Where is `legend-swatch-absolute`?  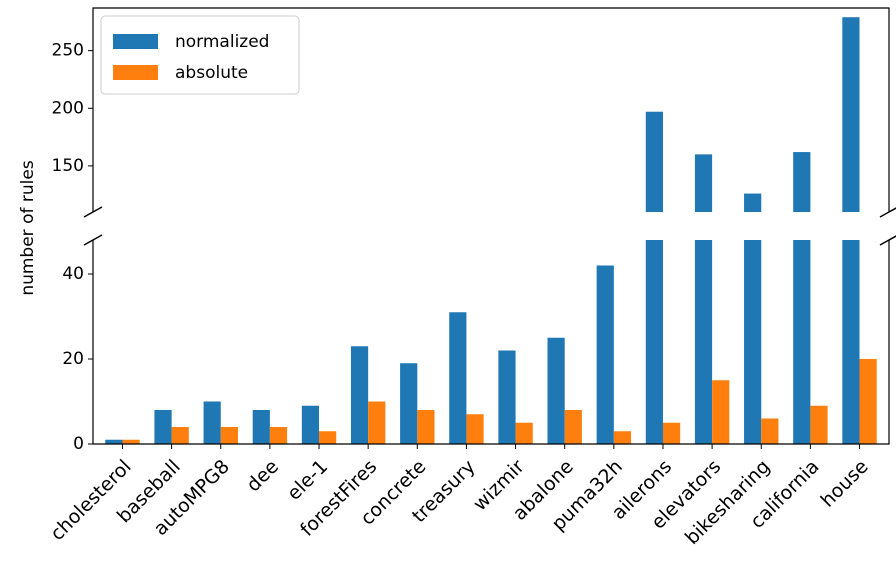
legend-swatch-absolute is located at coordinates (135, 72).